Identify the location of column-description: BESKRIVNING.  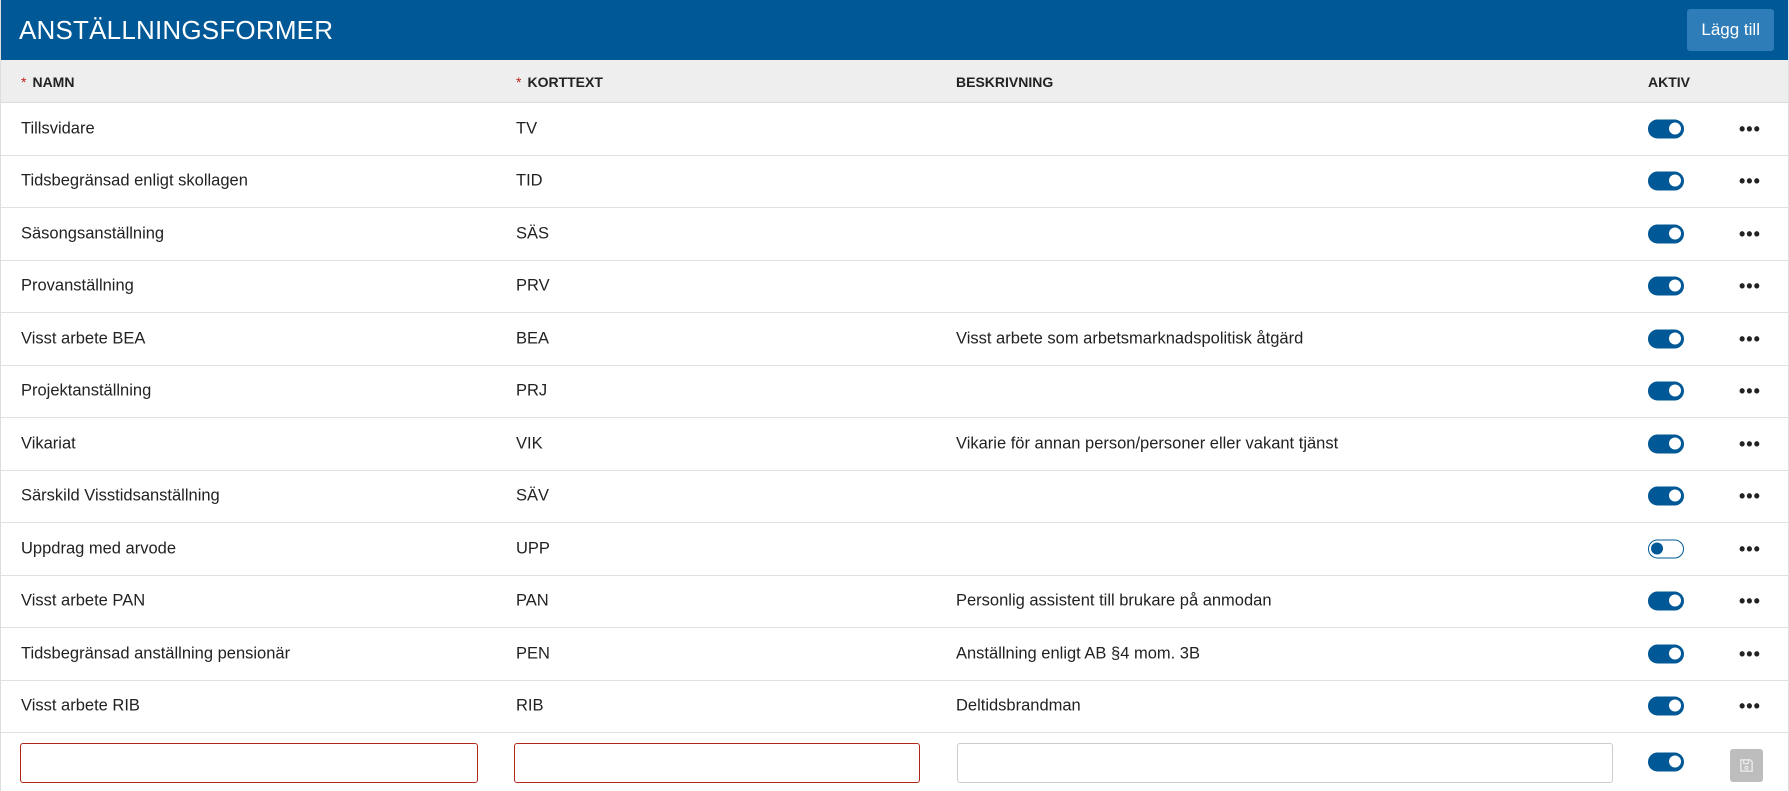
(1005, 82).